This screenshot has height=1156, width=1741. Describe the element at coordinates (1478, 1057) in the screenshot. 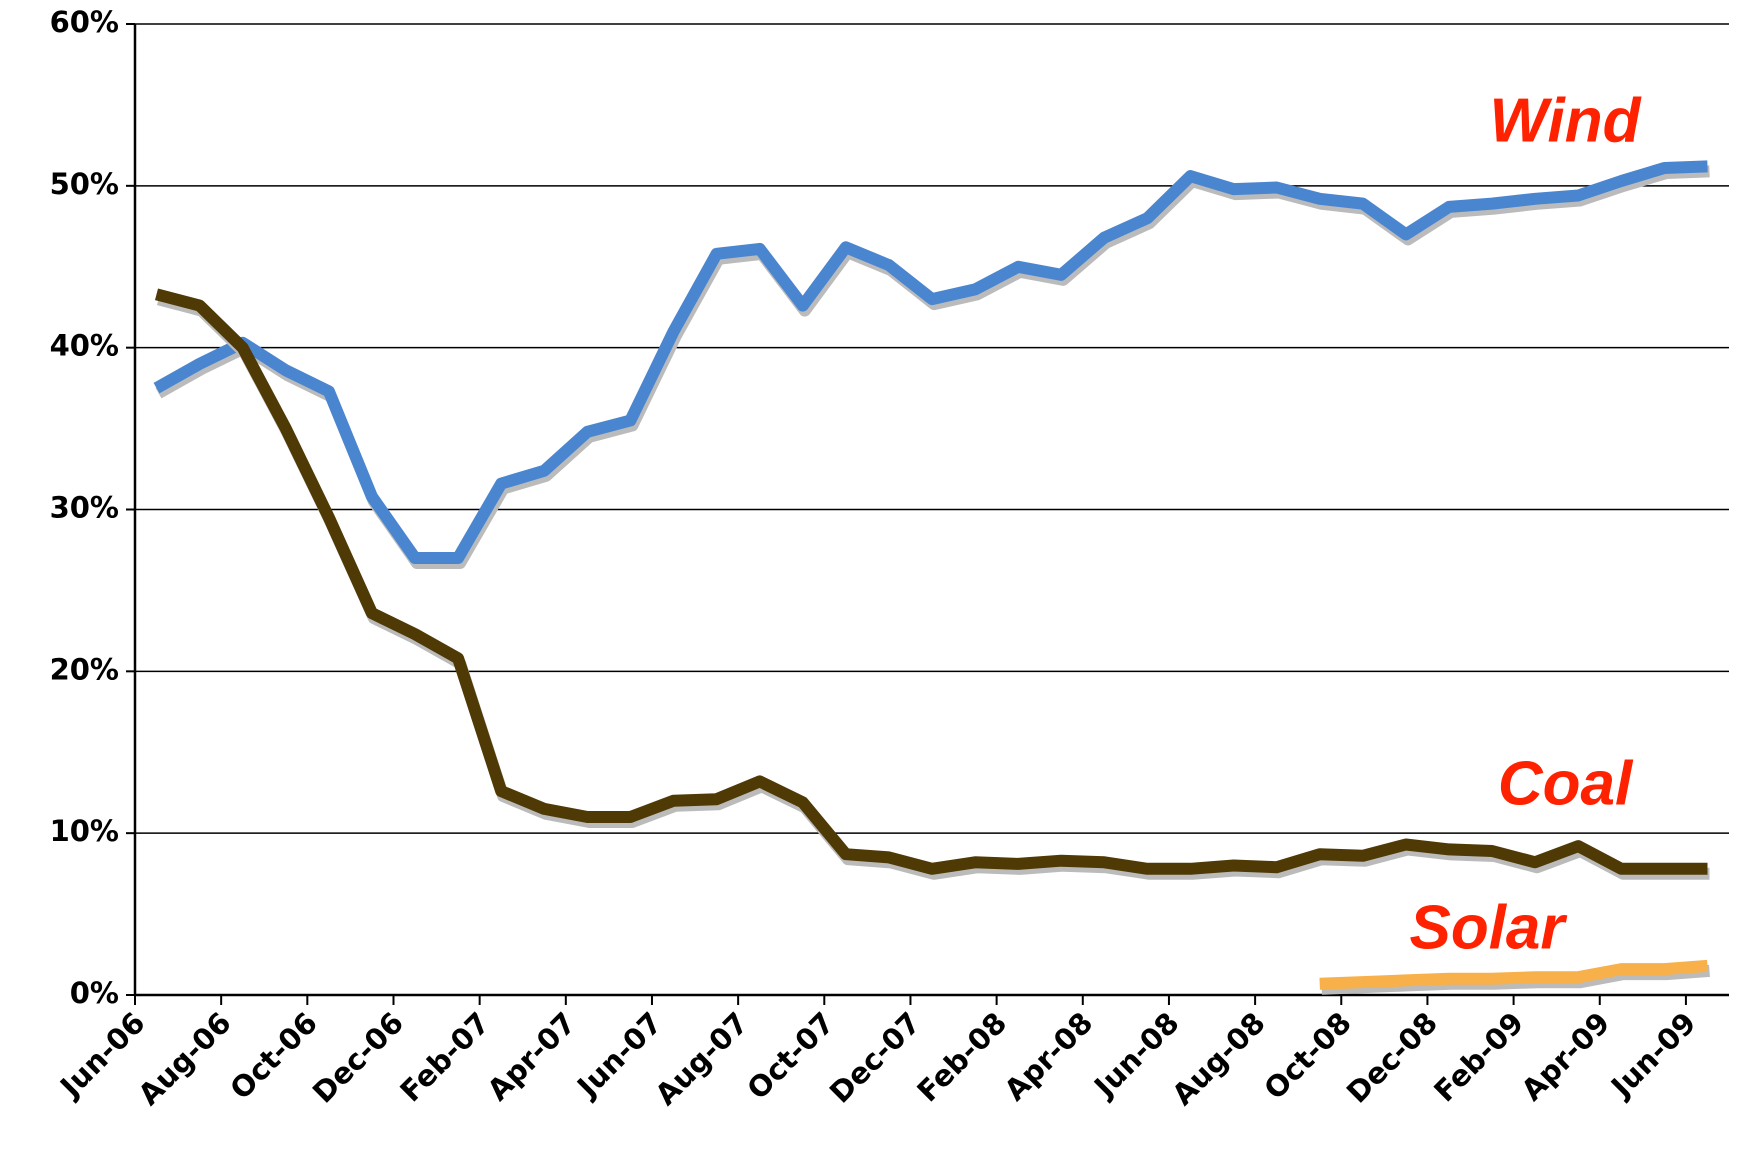

I see `x-tick-label: Feb-09` at that location.